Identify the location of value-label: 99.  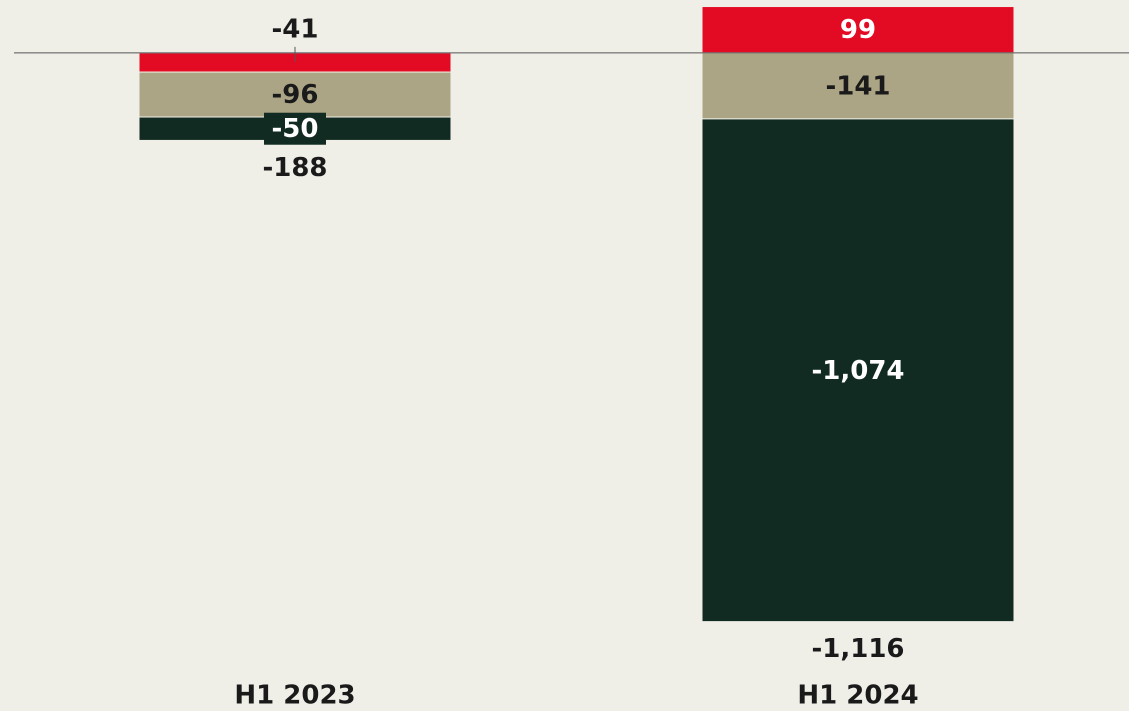
(858, 30).